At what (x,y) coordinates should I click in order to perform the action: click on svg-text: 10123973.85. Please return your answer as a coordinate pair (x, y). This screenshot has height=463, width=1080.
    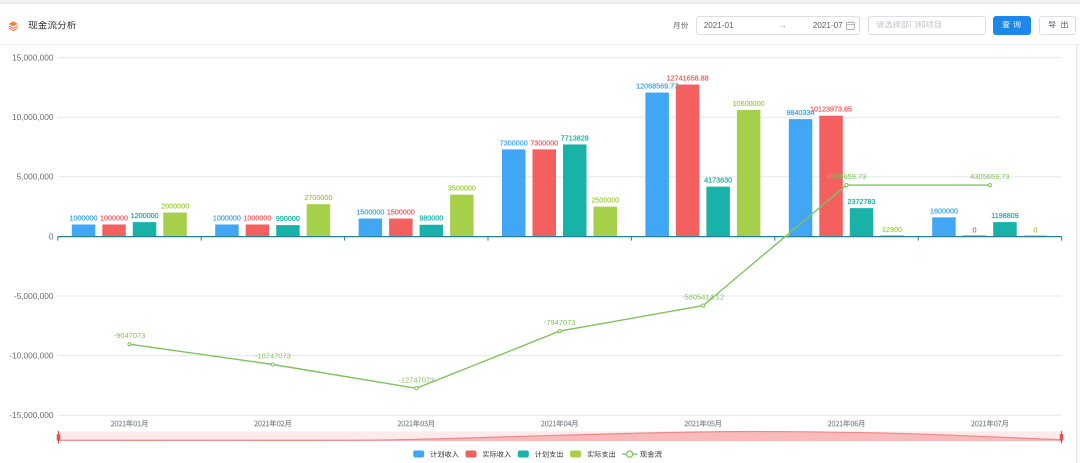
    Looking at the image, I should click on (831, 109).